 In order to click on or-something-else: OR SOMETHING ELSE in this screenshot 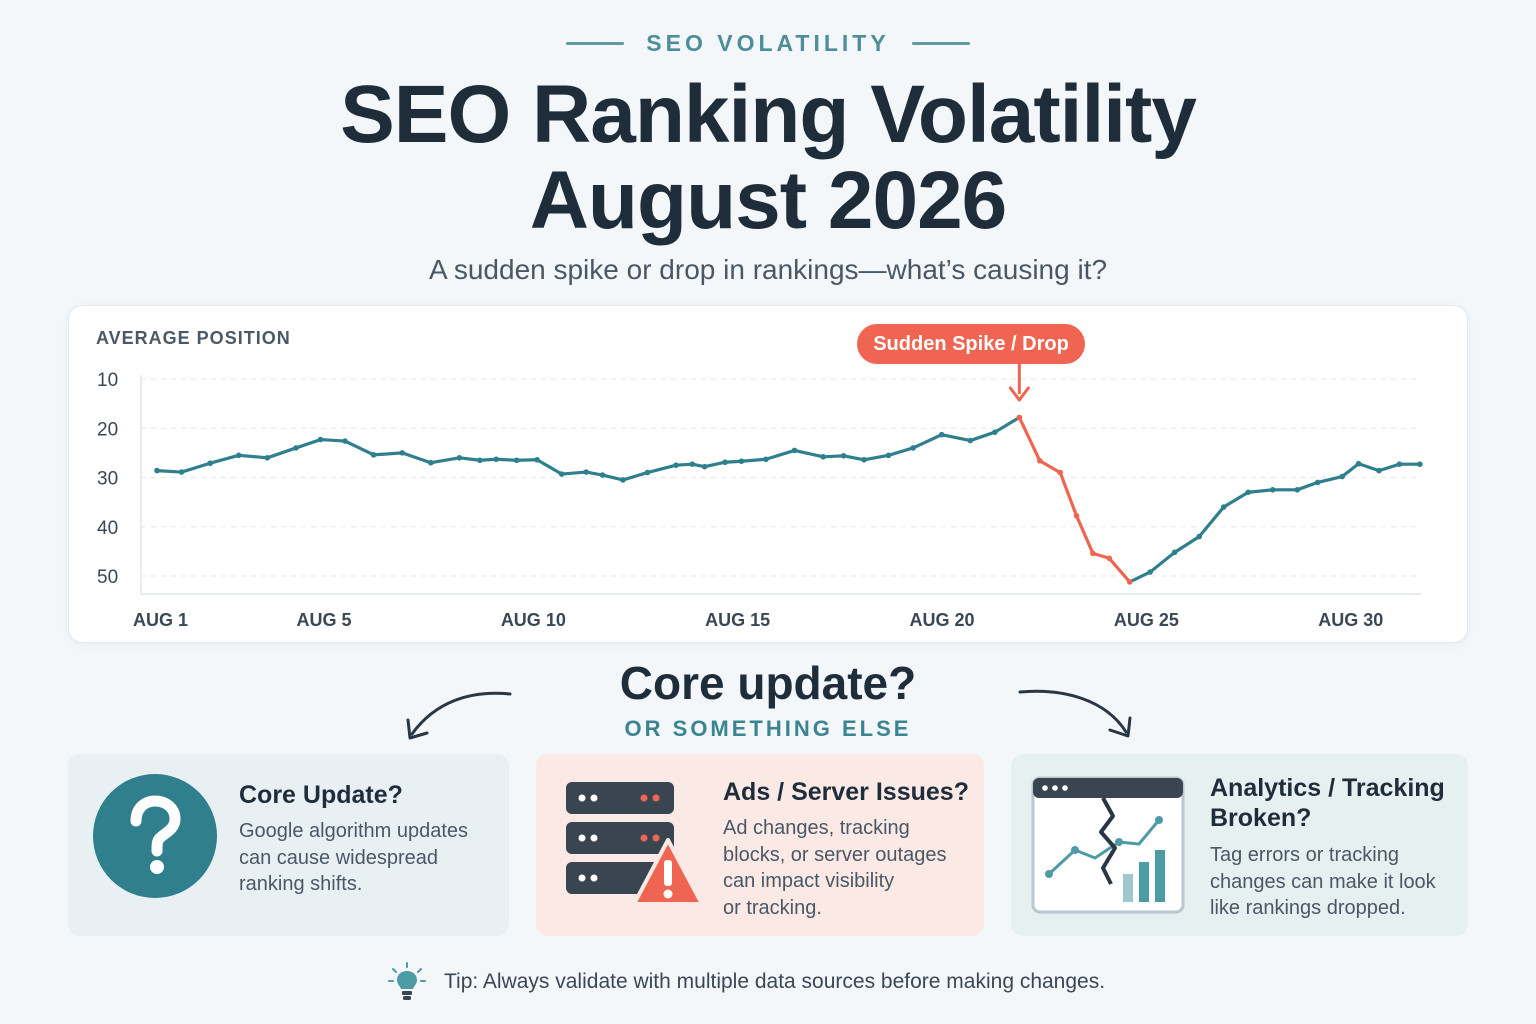, I will do `click(768, 728)`.